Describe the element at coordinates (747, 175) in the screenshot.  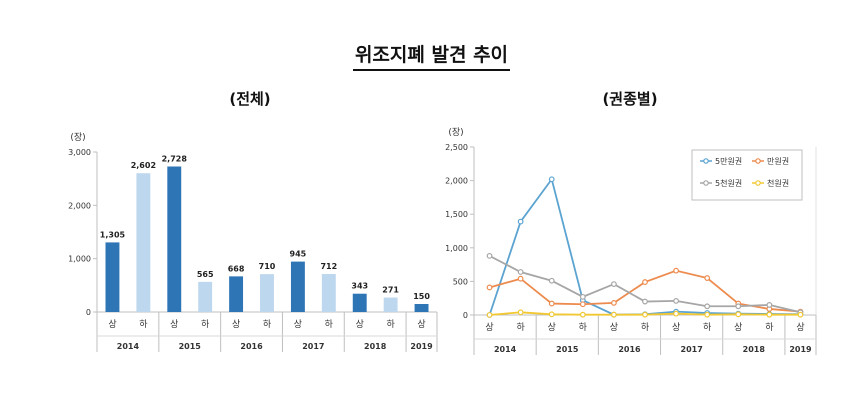
I see `legend-box` at that location.